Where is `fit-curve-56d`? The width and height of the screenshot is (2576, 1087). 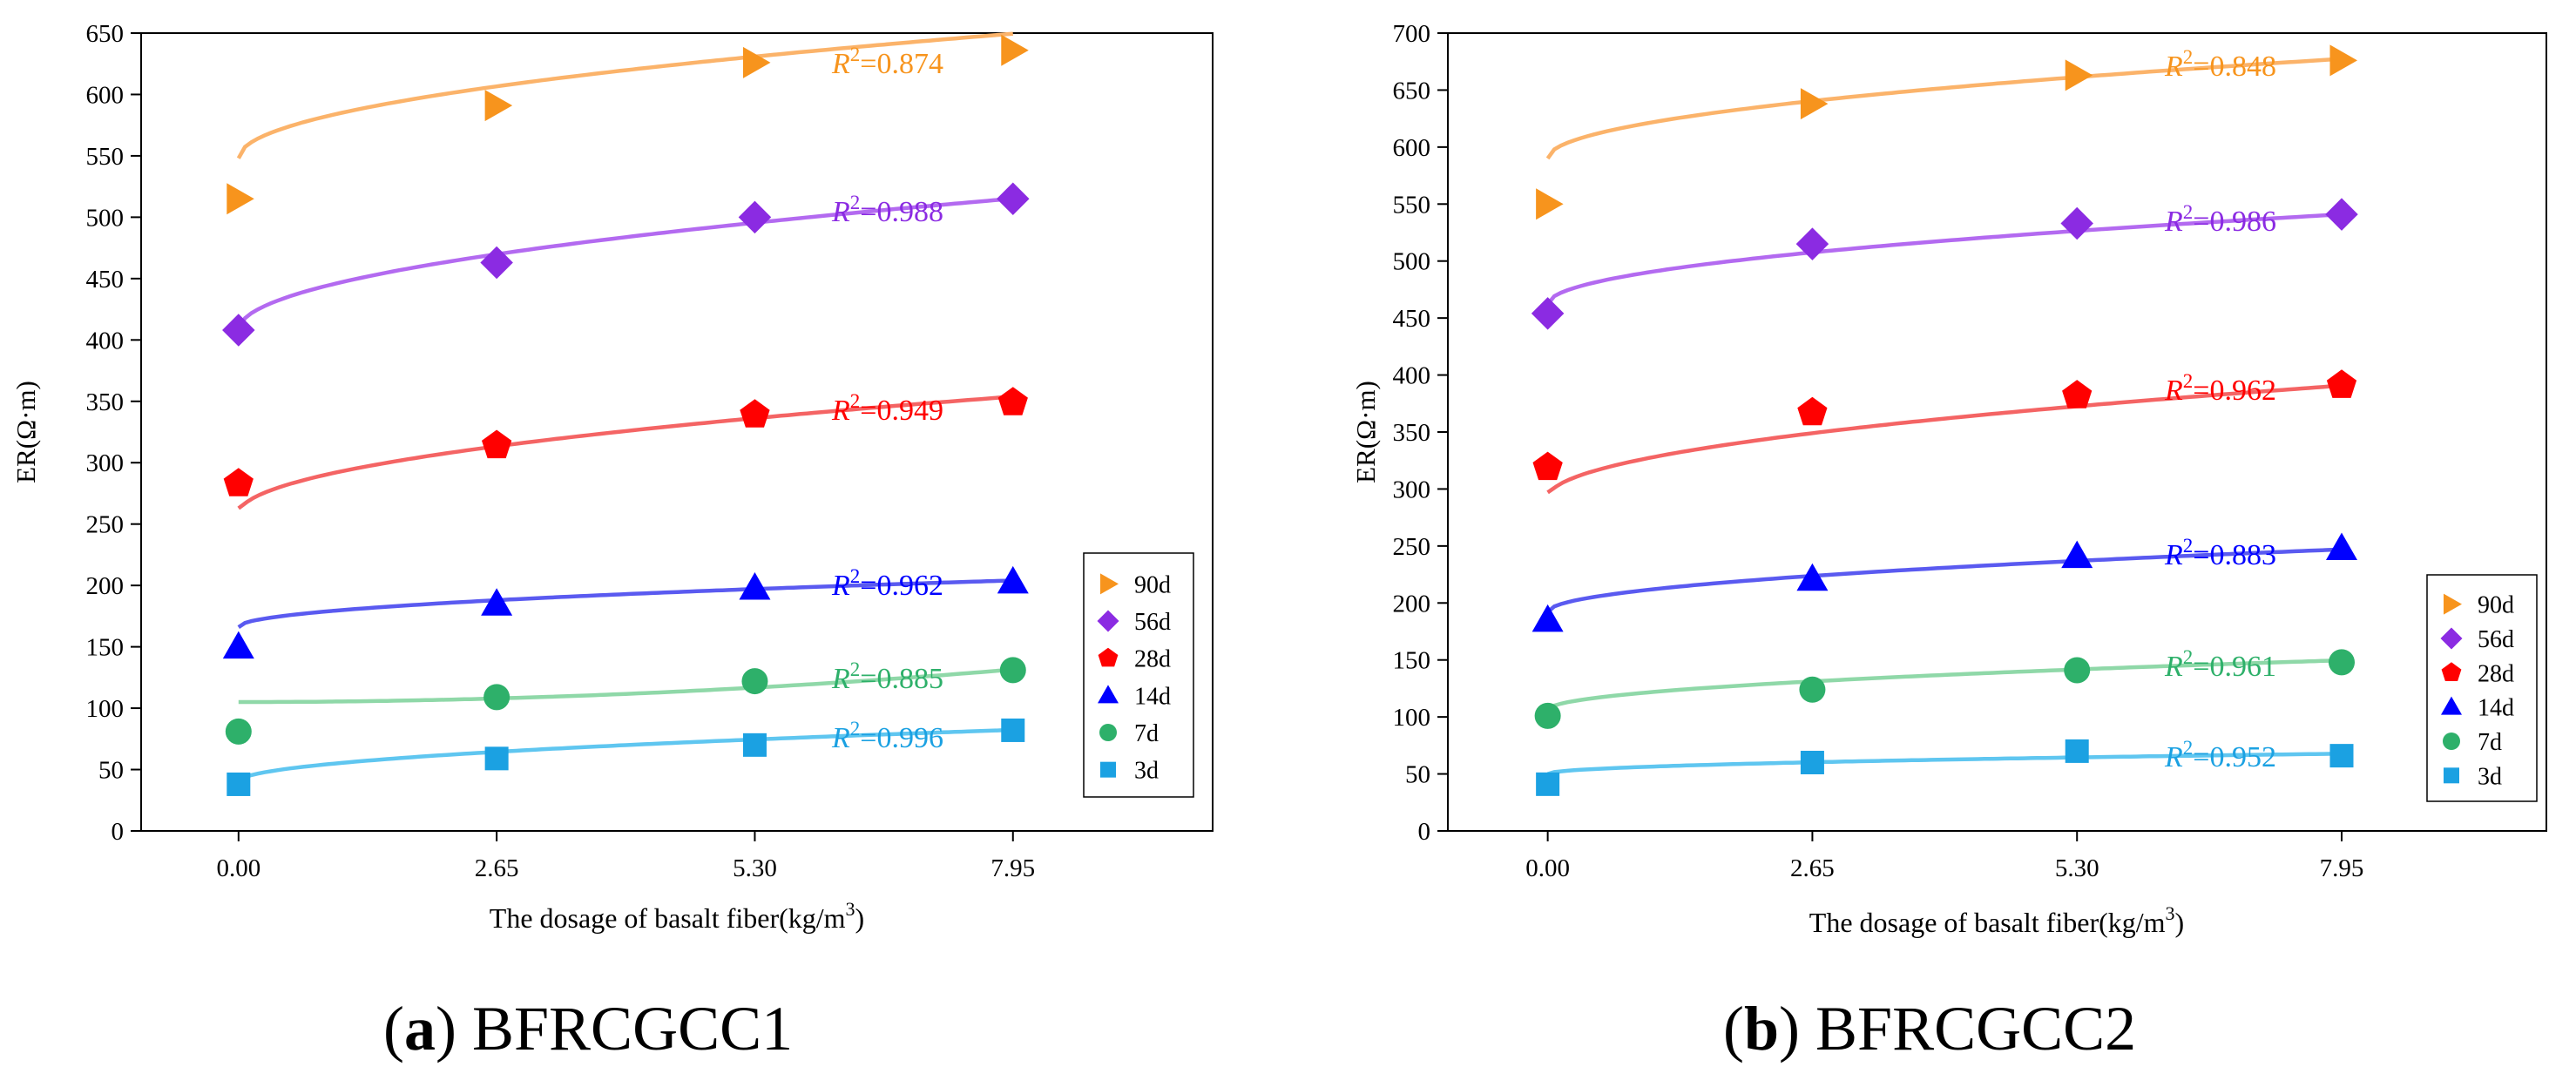 fit-curve-56d is located at coordinates (1944, 259).